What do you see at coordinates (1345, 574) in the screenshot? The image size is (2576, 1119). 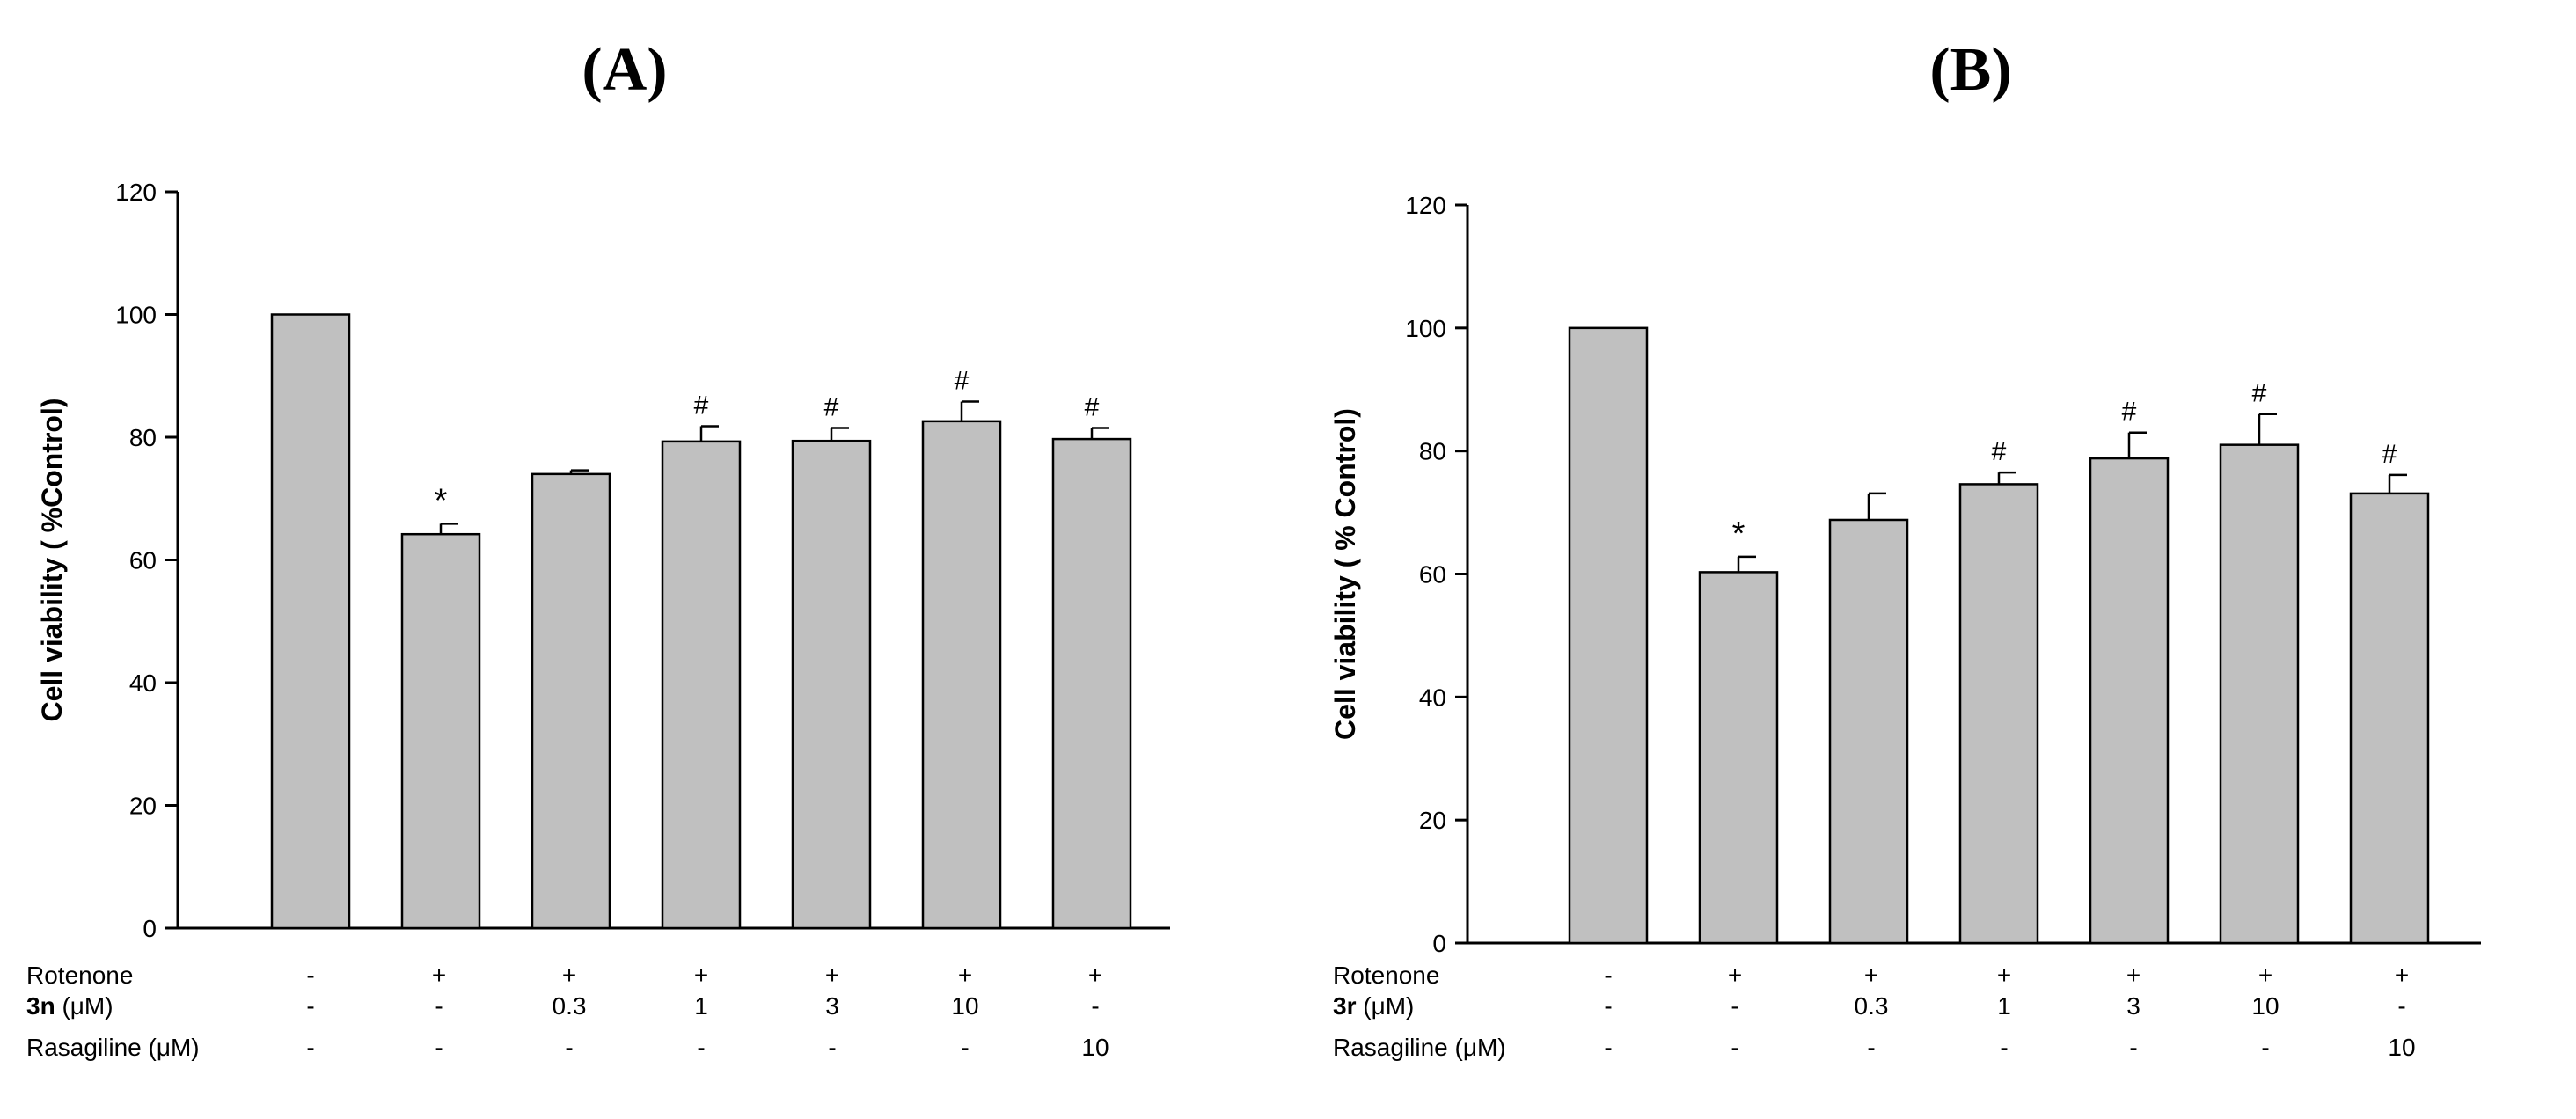 I see `chartb-y-axis-label: Cell viability ( % Control)` at bounding box center [1345, 574].